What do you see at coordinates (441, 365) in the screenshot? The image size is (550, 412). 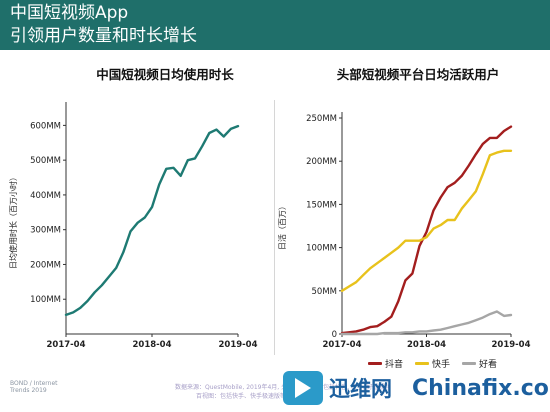 I see `legend-label-kuaishou: 快手` at bounding box center [441, 365].